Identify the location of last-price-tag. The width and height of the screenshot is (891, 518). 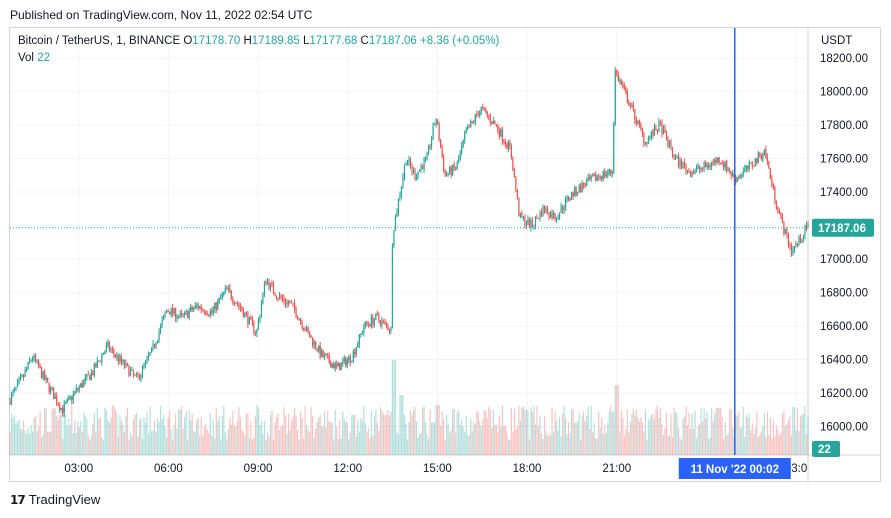
(843, 227).